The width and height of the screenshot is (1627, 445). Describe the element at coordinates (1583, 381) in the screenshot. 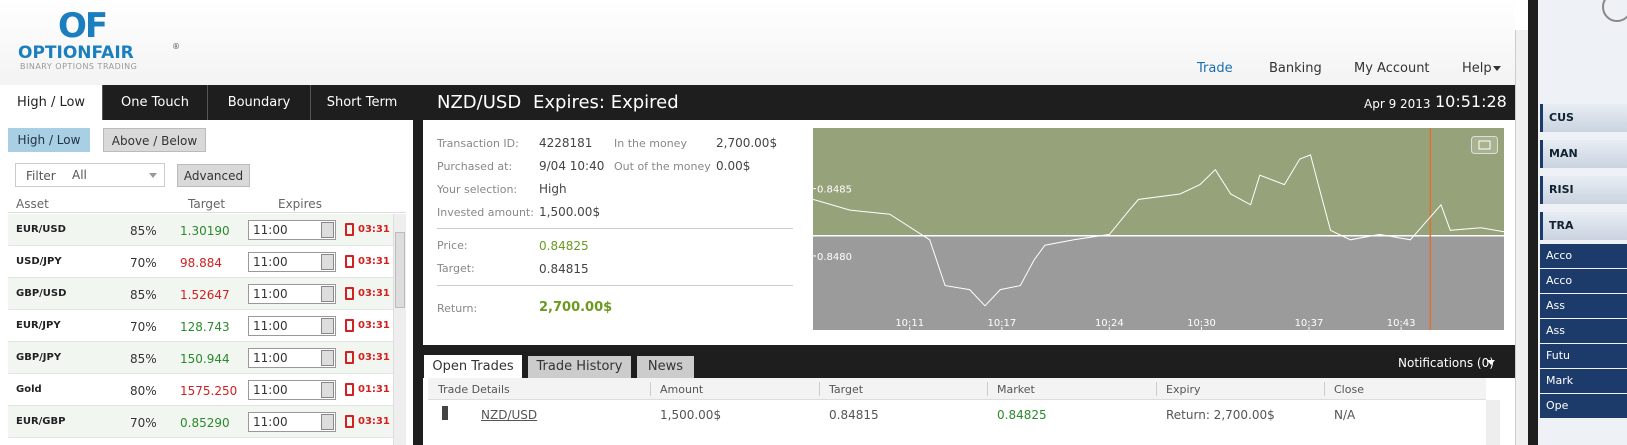

I see `sidebar-item: Mark` at that location.